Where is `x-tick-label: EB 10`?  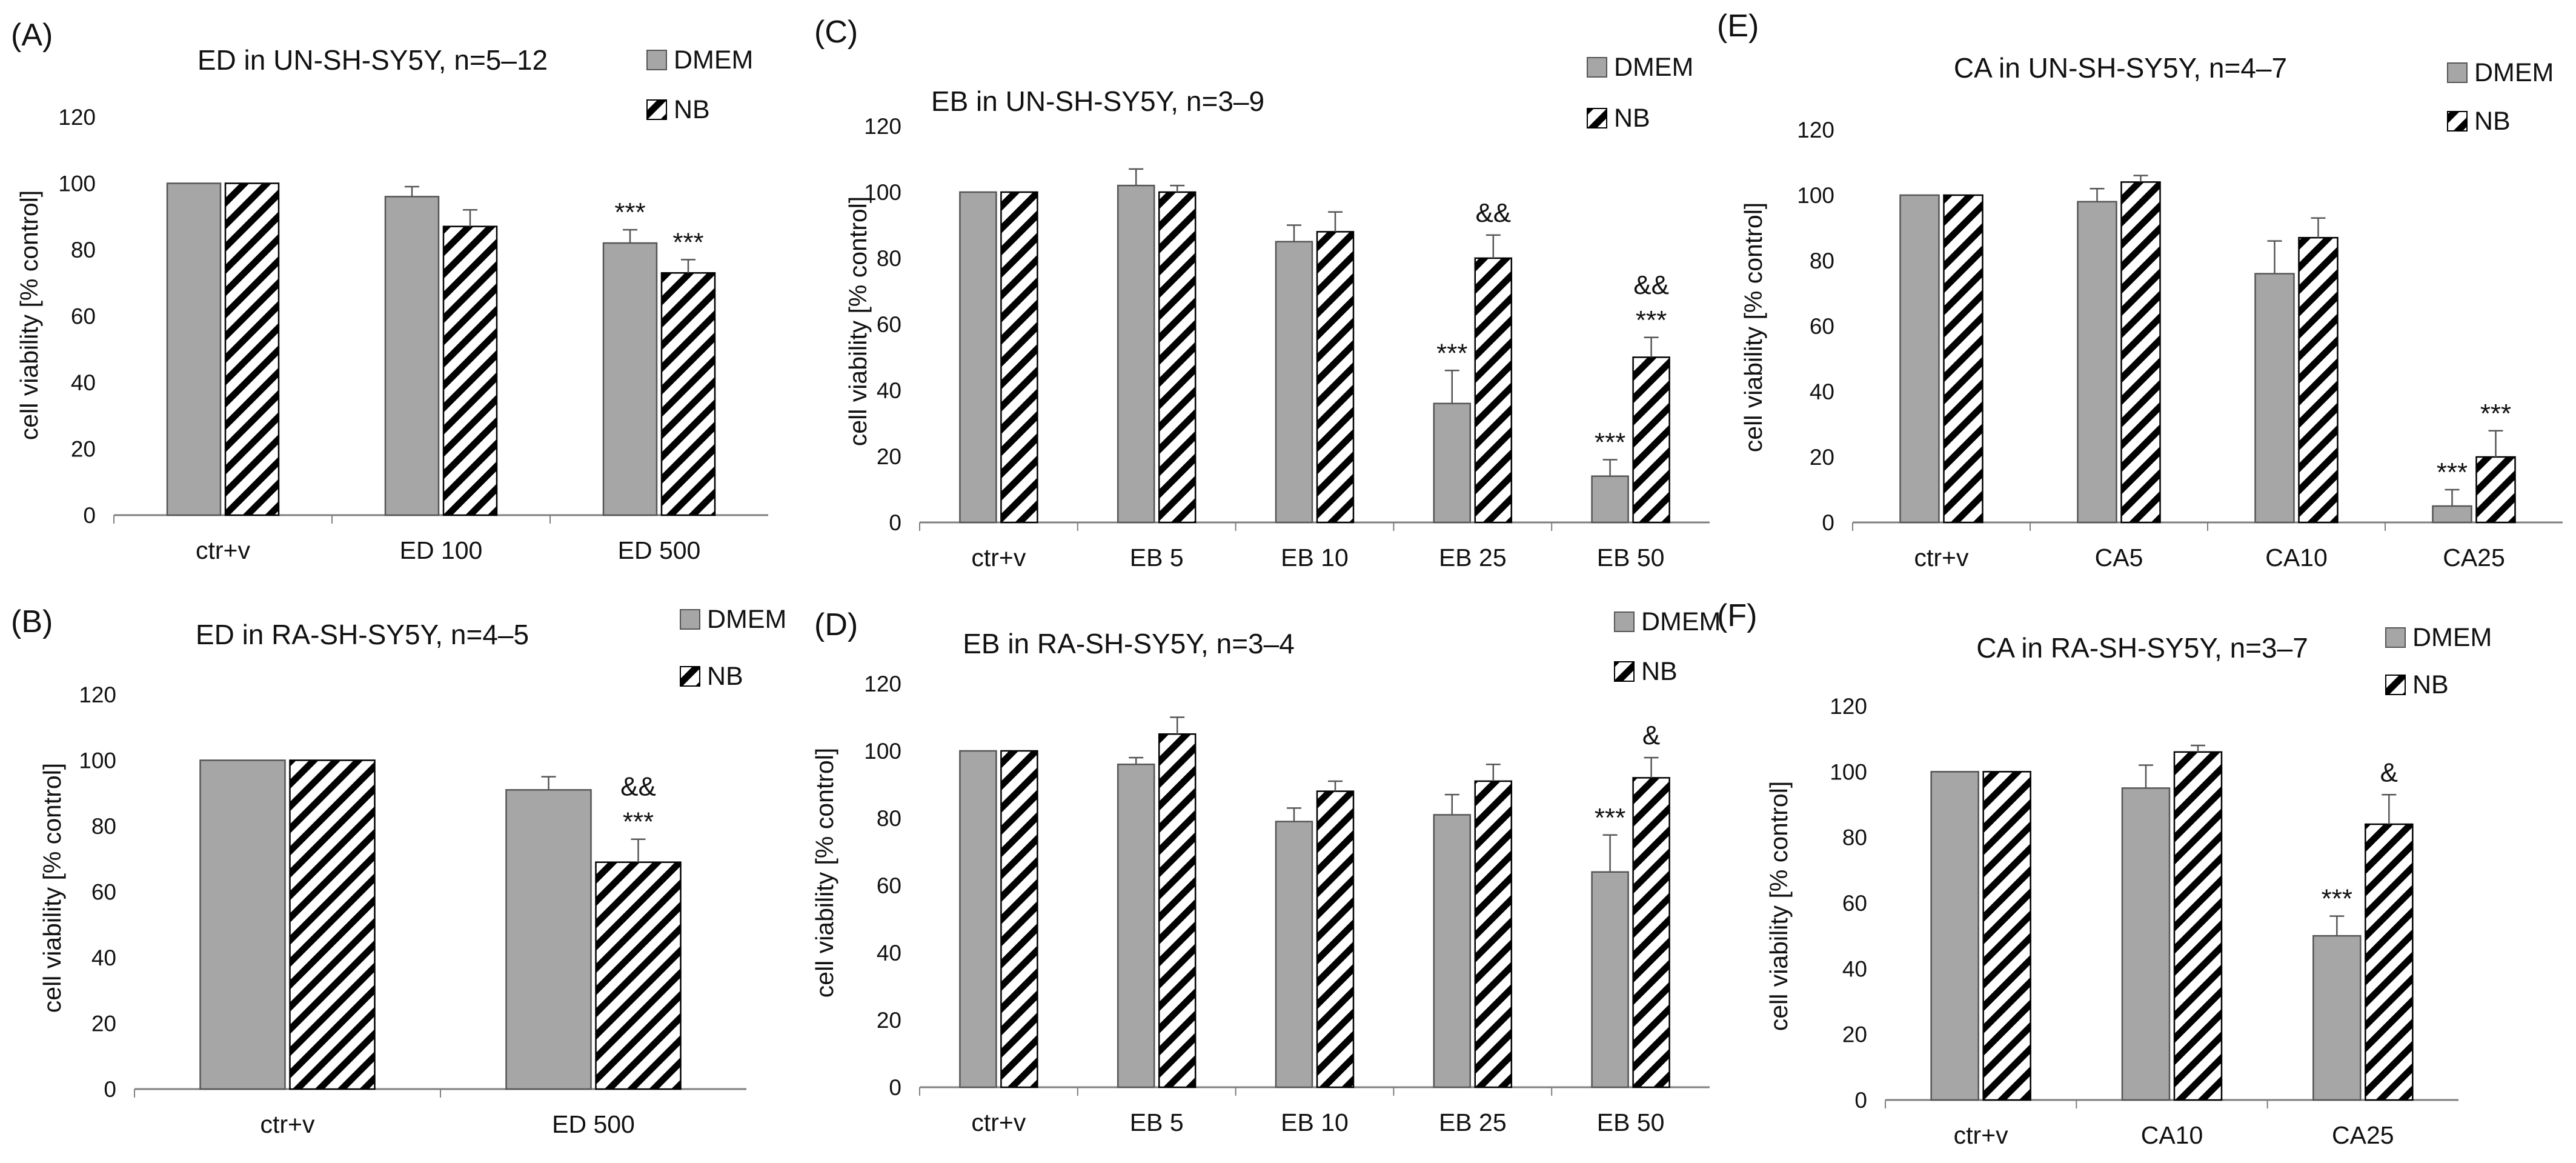 x-tick-label: EB 10 is located at coordinates (1315, 558).